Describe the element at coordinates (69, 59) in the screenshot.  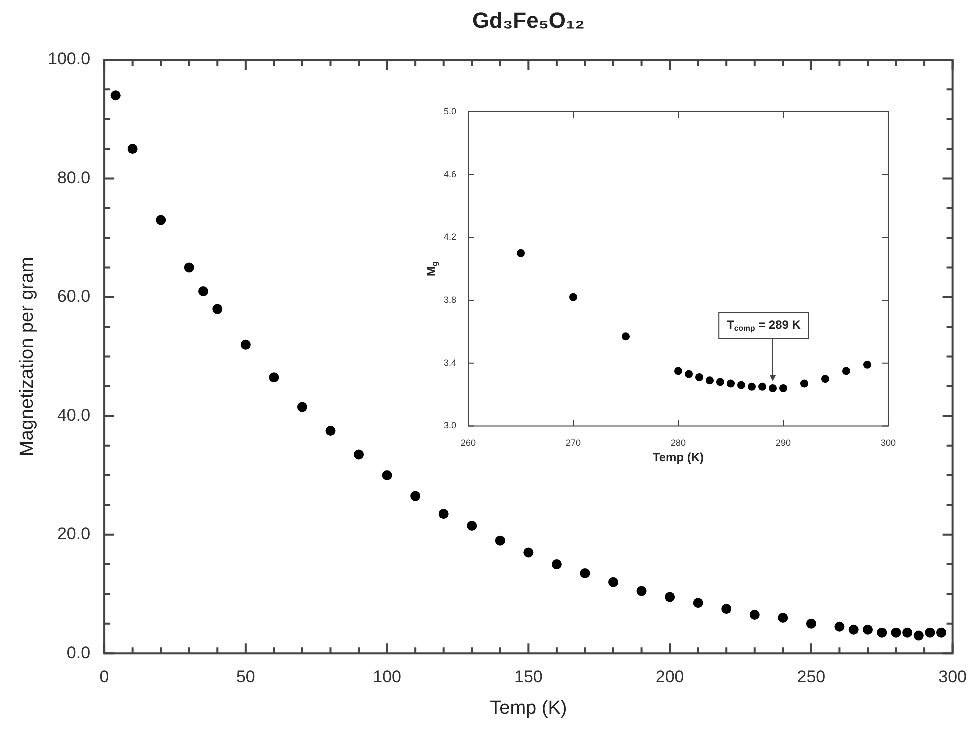
I see `y-tick-label: 100.0` at that location.